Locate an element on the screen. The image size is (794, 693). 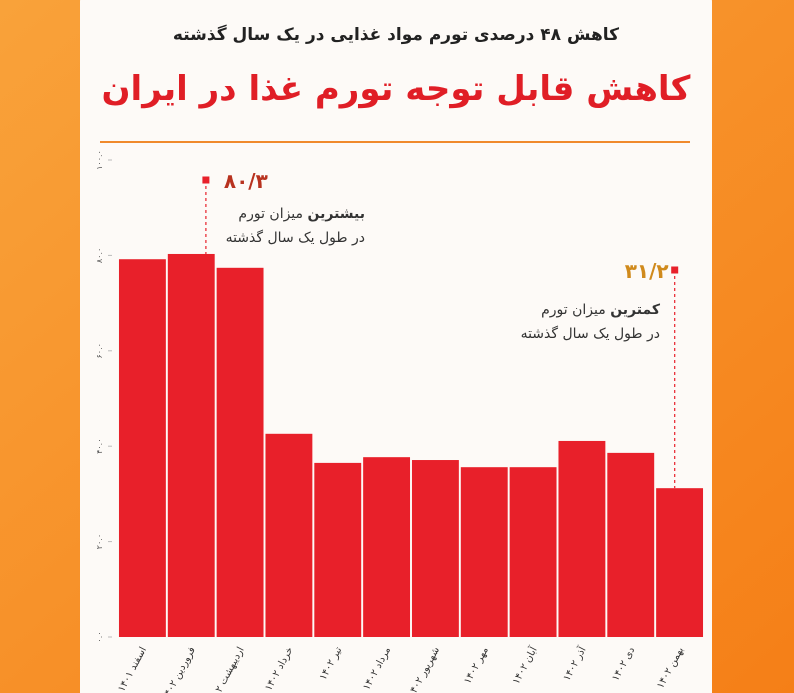
y-tick-label: ۶۰.۰ is located at coordinates (99, 350).